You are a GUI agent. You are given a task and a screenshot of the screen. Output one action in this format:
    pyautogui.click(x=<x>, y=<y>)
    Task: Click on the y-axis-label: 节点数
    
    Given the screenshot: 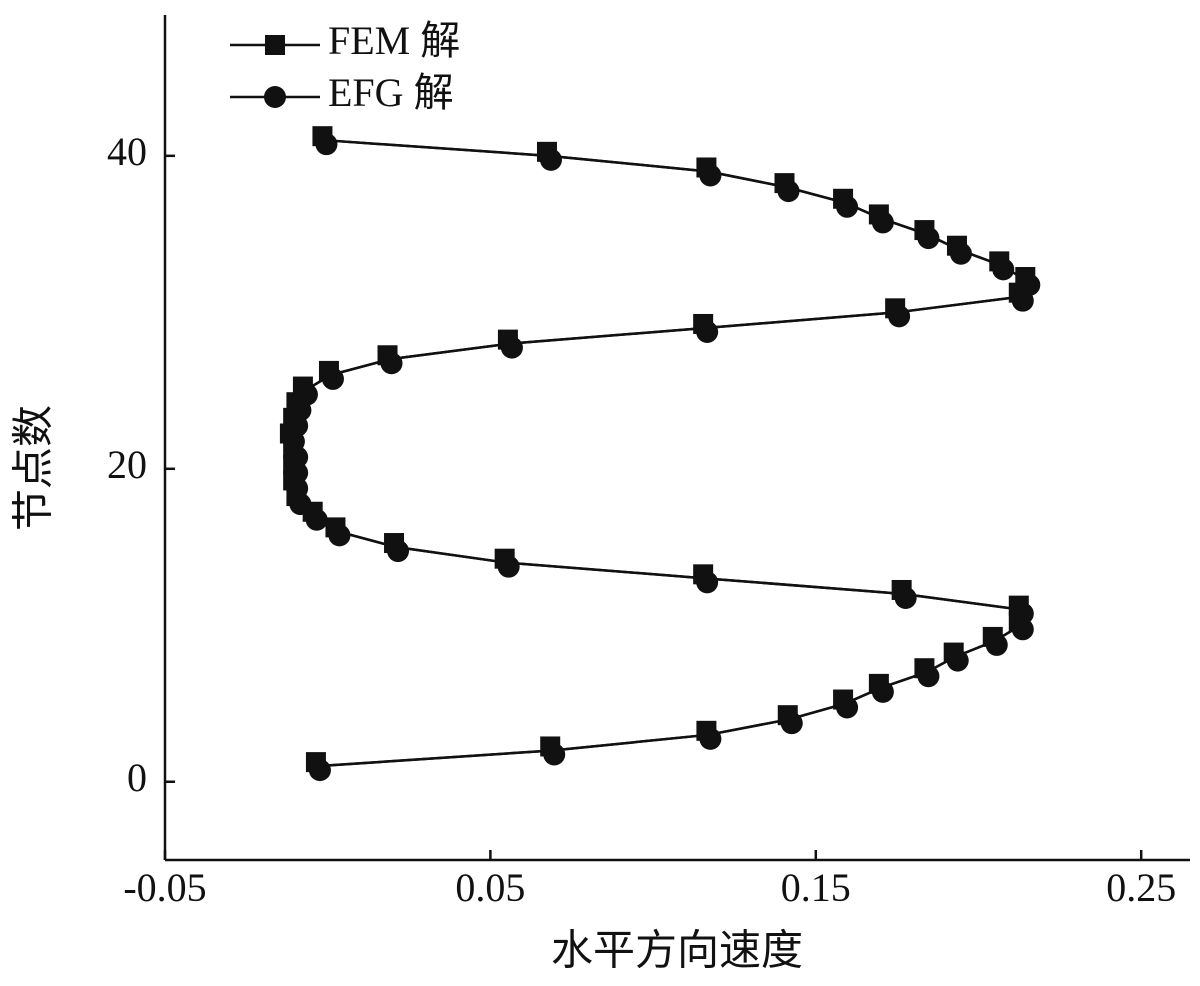 What is the action you would take?
    pyautogui.click(x=35, y=468)
    